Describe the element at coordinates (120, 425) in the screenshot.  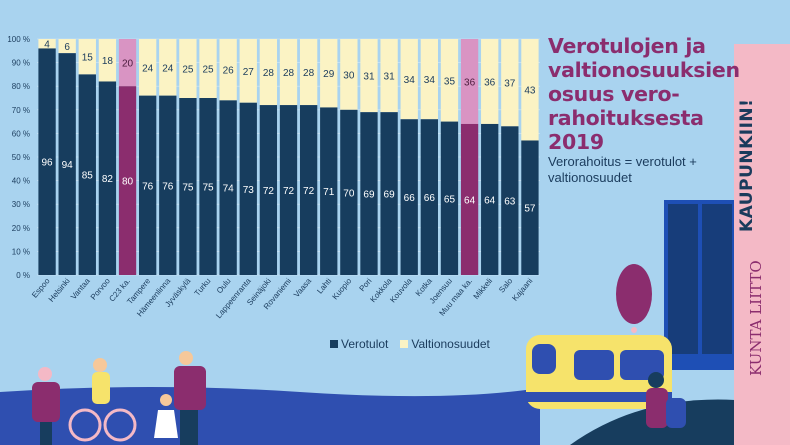
I see `bike-wheel-right` at that location.